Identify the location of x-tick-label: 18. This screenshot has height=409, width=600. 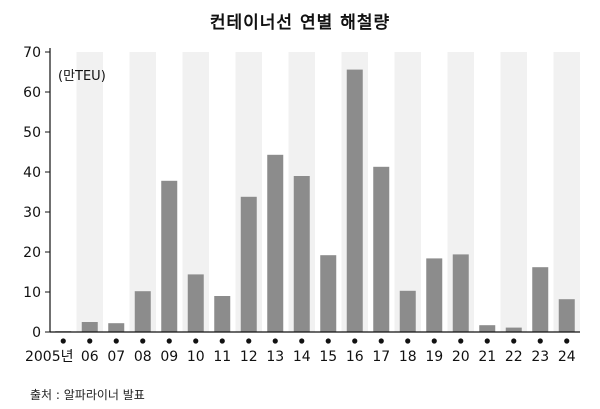
(408, 357).